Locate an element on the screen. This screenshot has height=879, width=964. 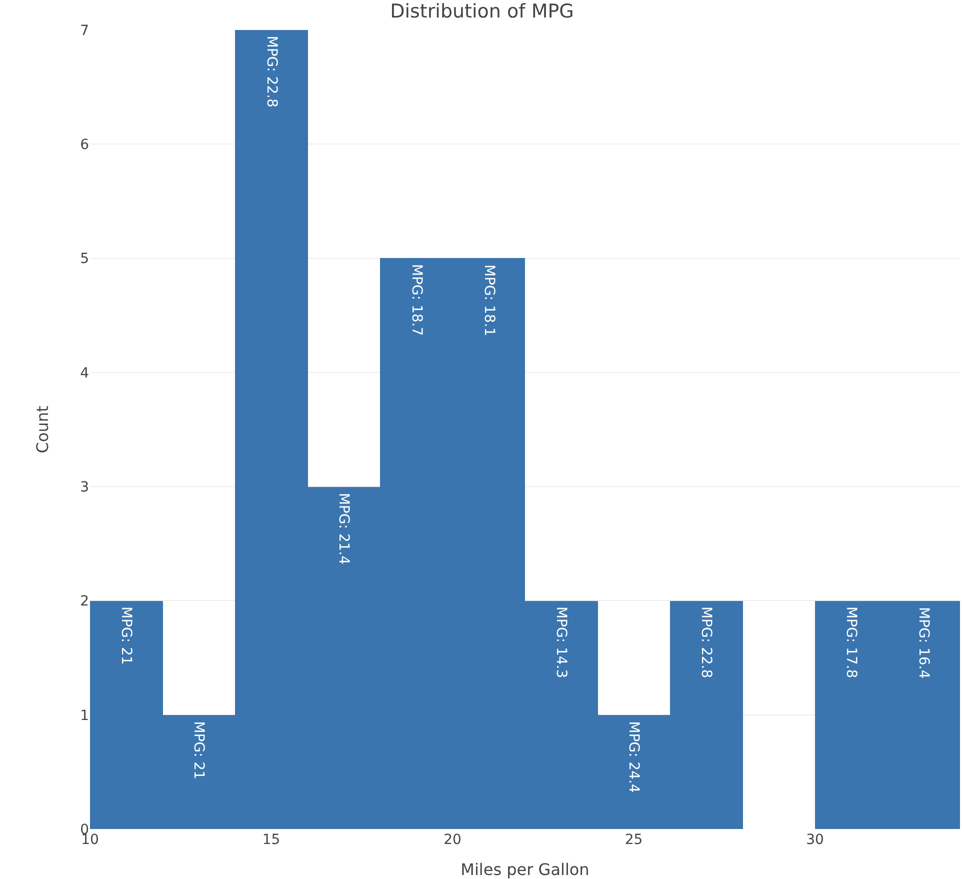
annotation: MPG: 18.1 is located at coordinates (489, 300).